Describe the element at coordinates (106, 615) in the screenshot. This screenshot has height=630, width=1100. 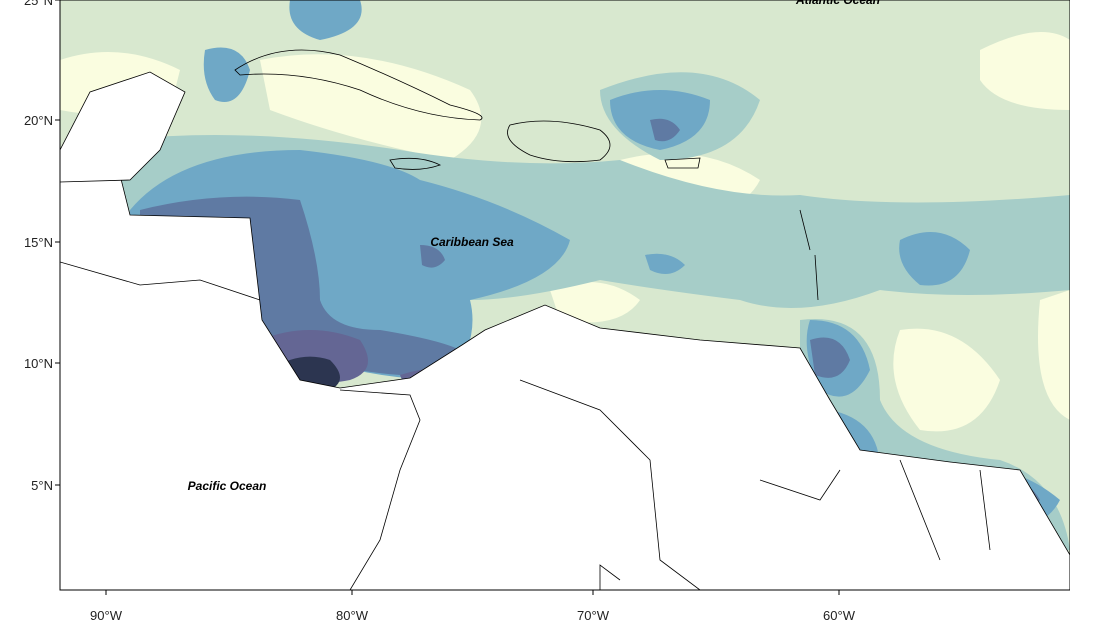
I see `lon-label: 90°W` at that location.